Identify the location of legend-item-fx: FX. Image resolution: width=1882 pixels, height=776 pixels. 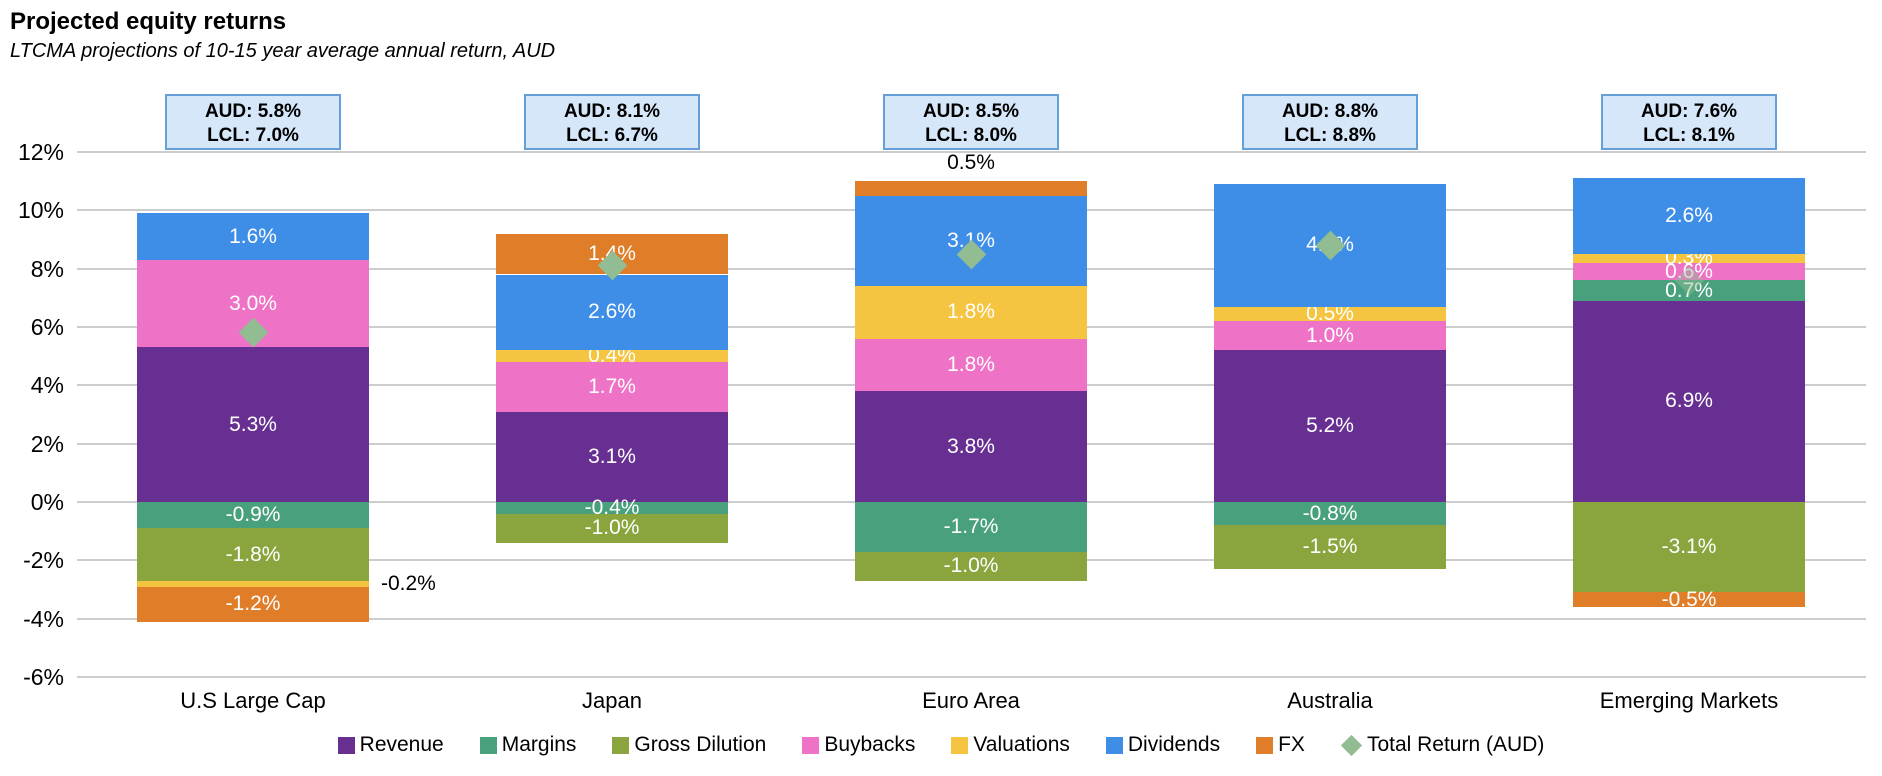
(1280, 745).